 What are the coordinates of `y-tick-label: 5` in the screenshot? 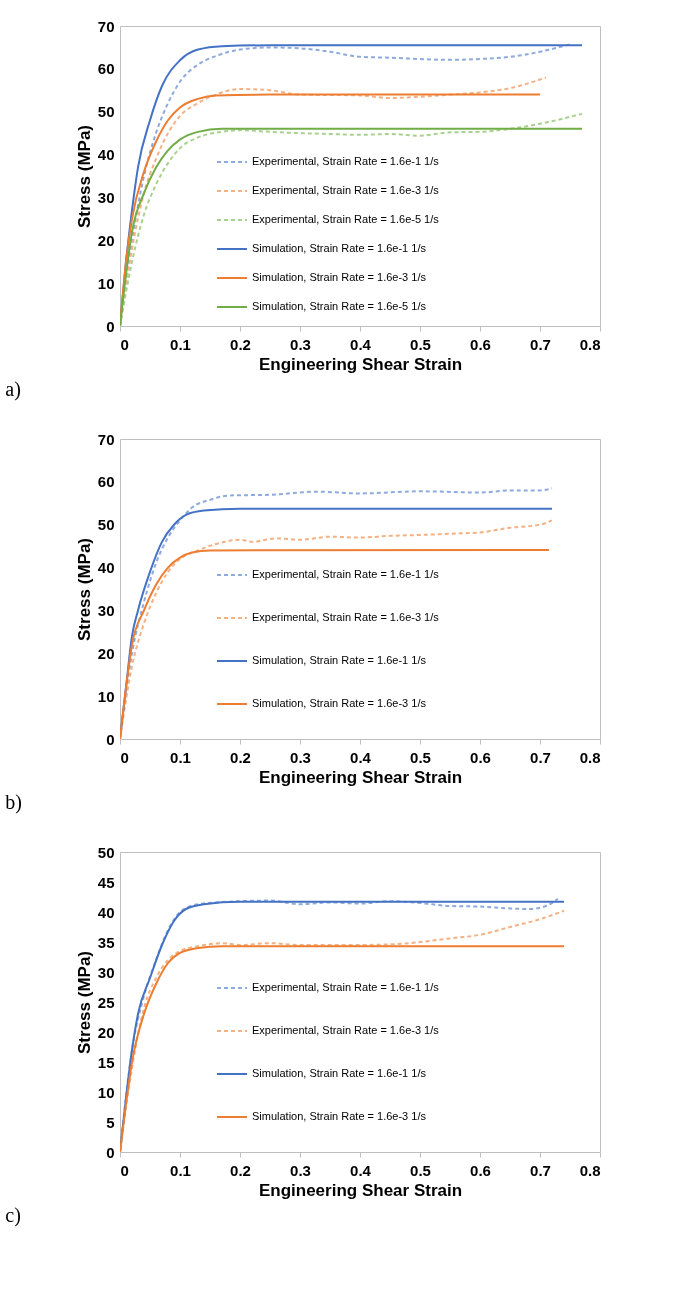 It's located at (110, 1122).